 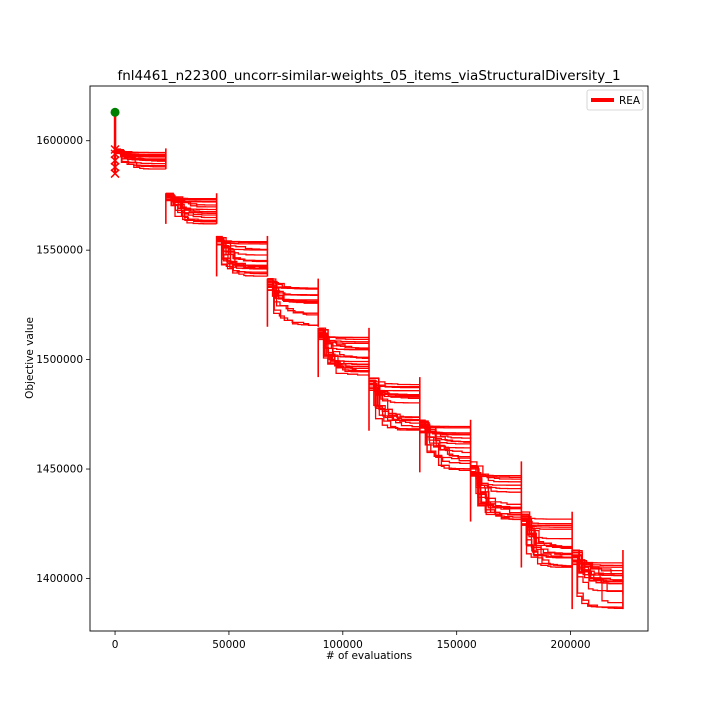 I want to click on x-axis-label: # of evaluations, so click(x=369, y=656).